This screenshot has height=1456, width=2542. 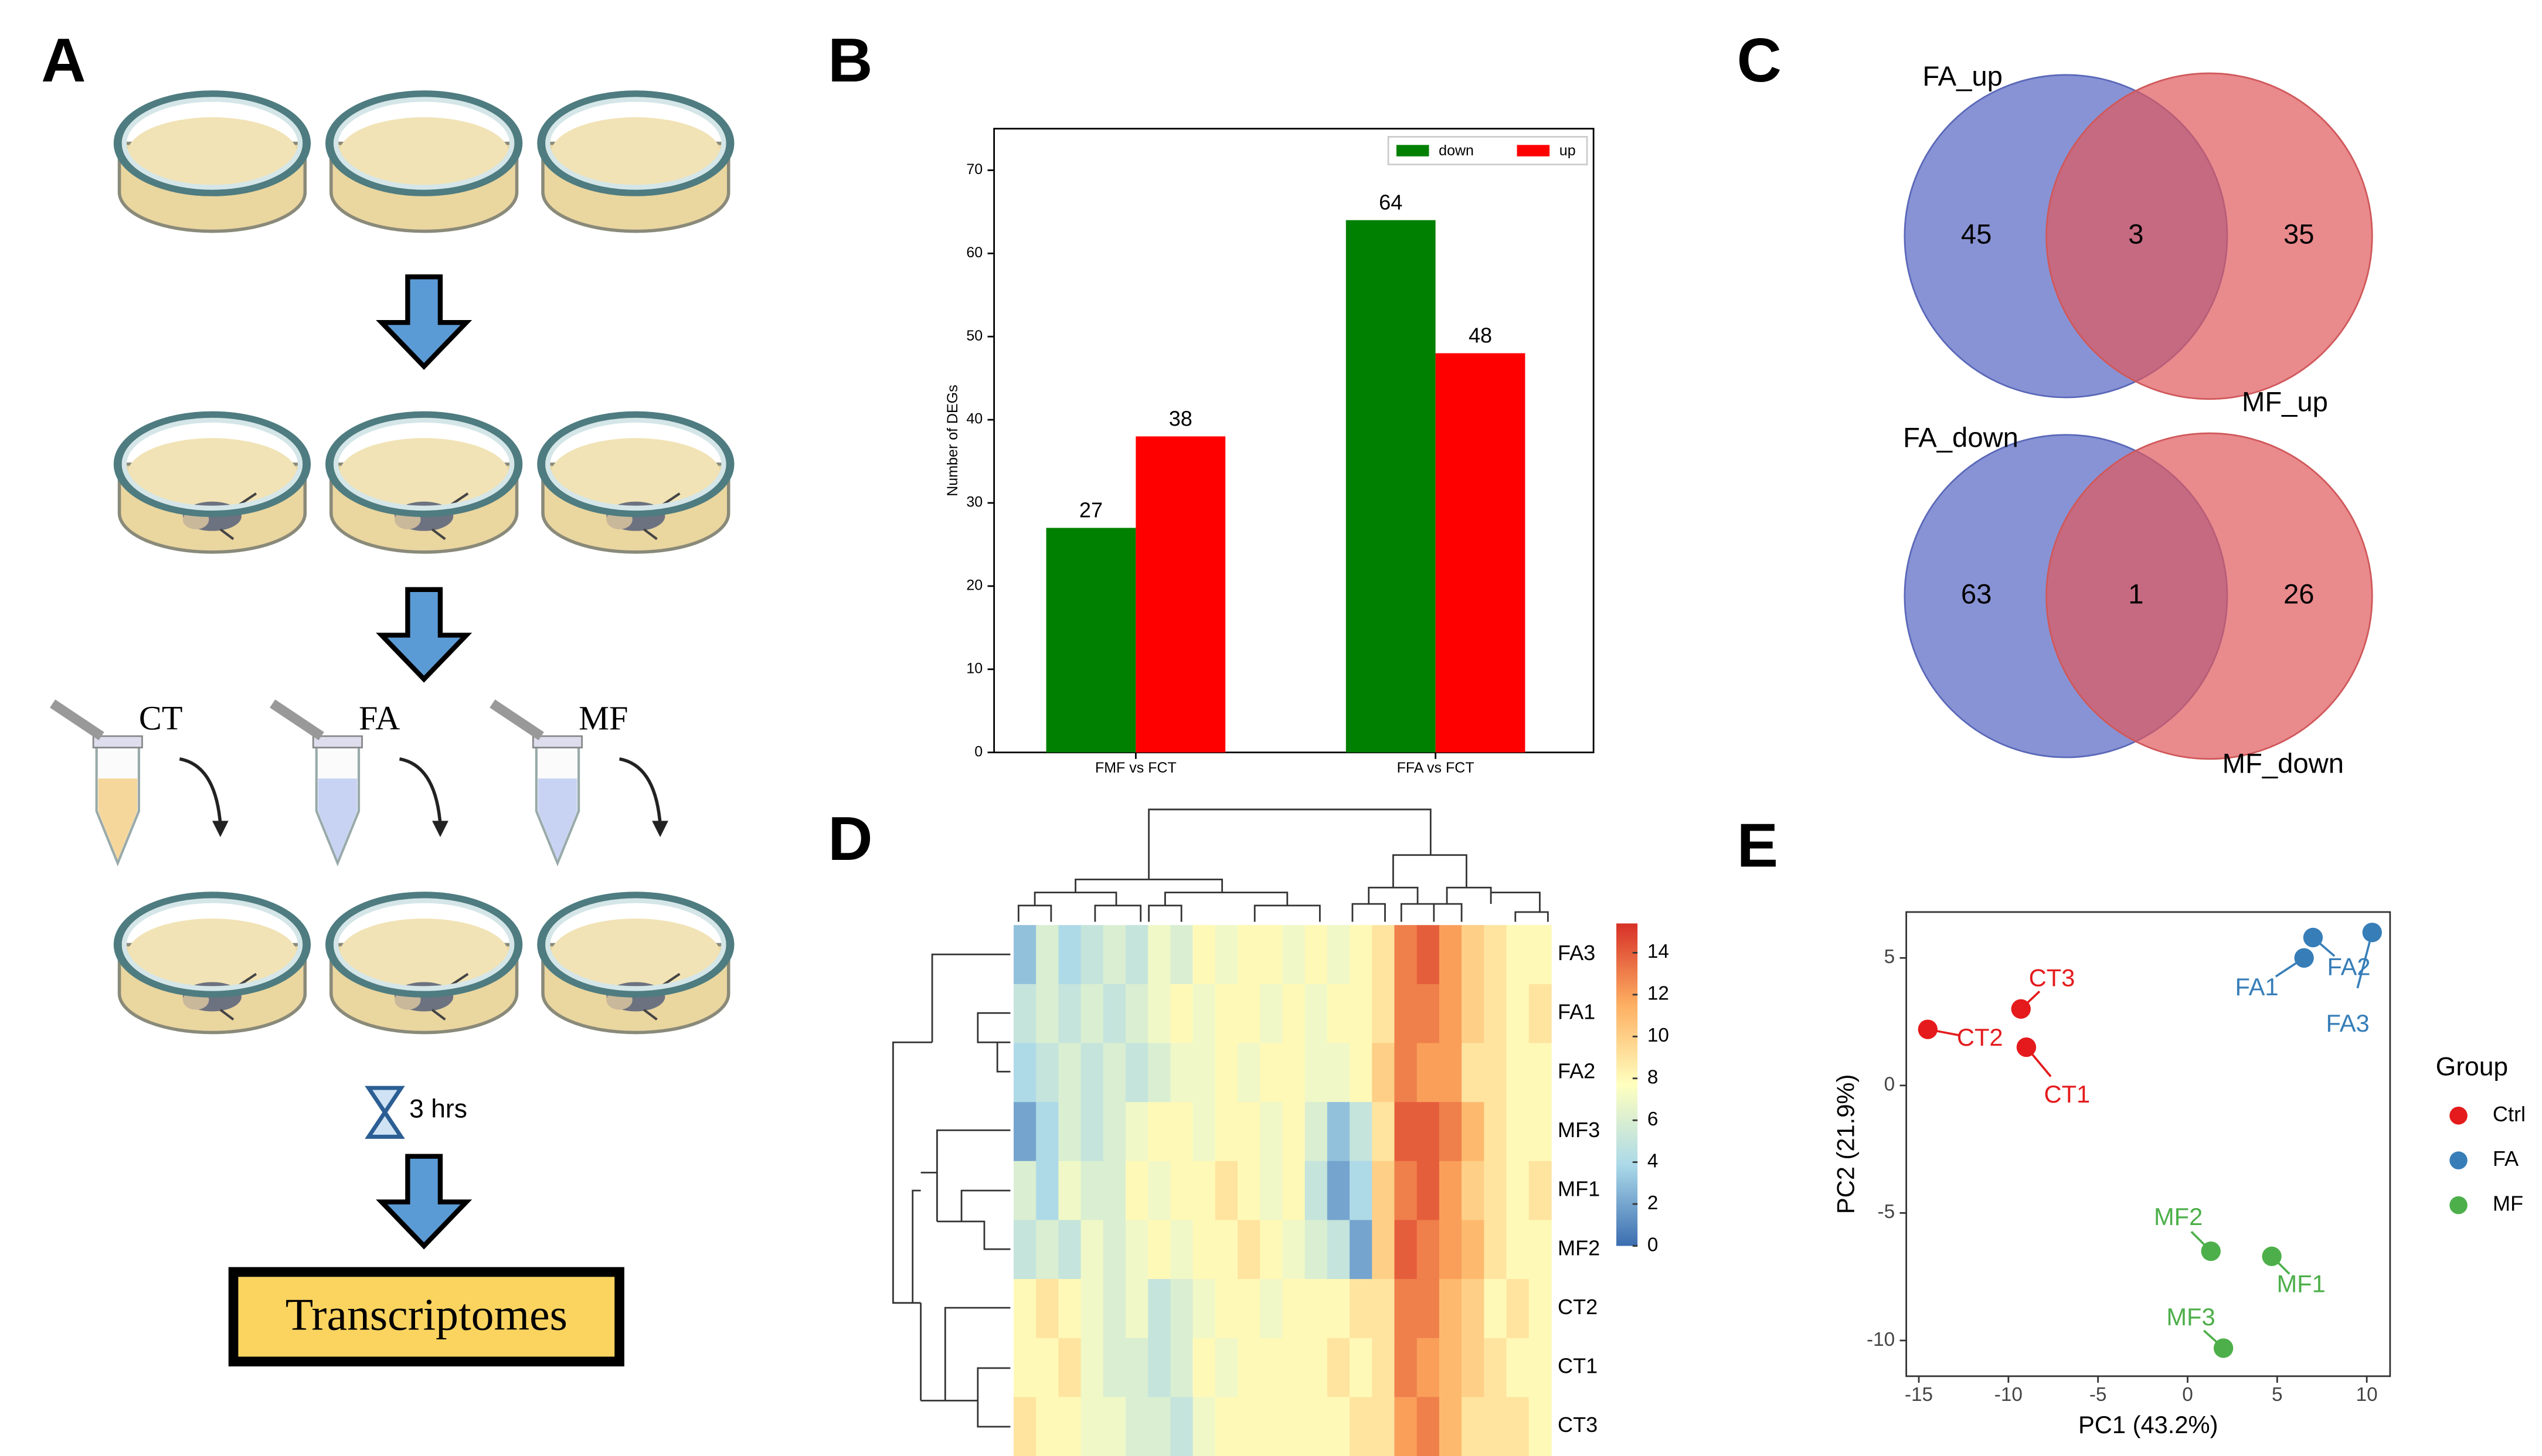 What do you see at coordinates (2299, 234) in the screenshot?
I see `venn-count: 35` at bounding box center [2299, 234].